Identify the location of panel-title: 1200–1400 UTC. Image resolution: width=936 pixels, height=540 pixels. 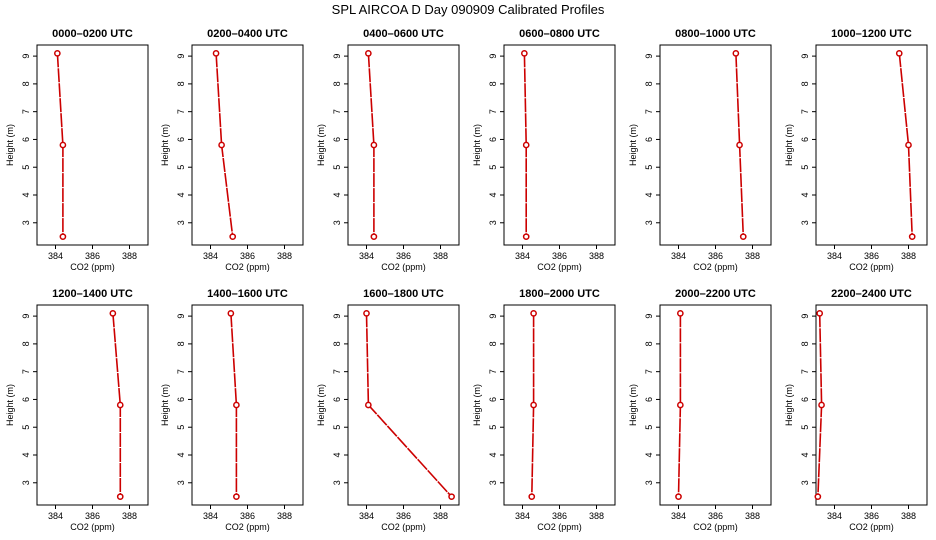
(92, 294).